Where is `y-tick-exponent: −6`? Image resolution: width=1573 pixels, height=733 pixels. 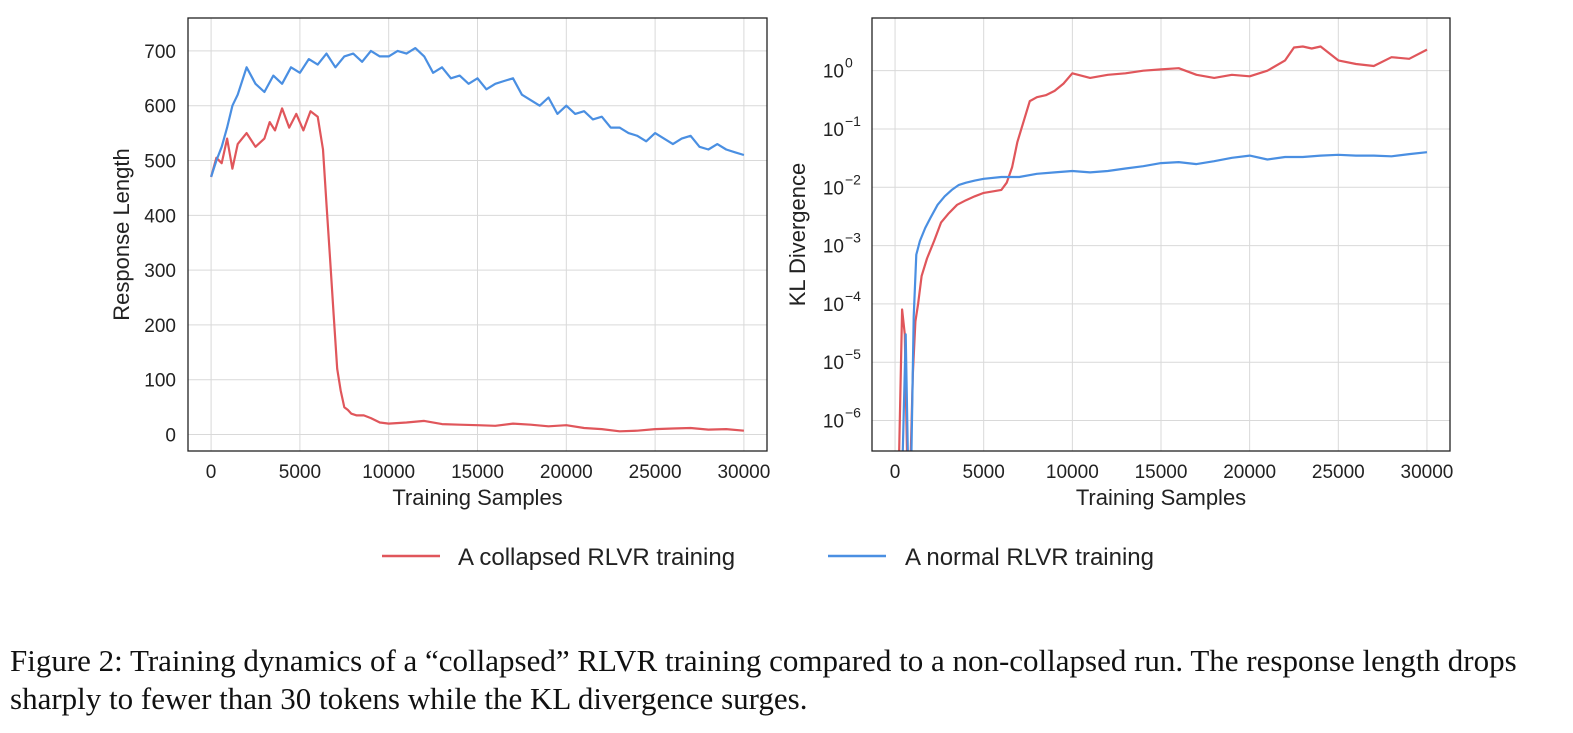 y-tick-exponent: −6 is located at coordinates (853, 413).